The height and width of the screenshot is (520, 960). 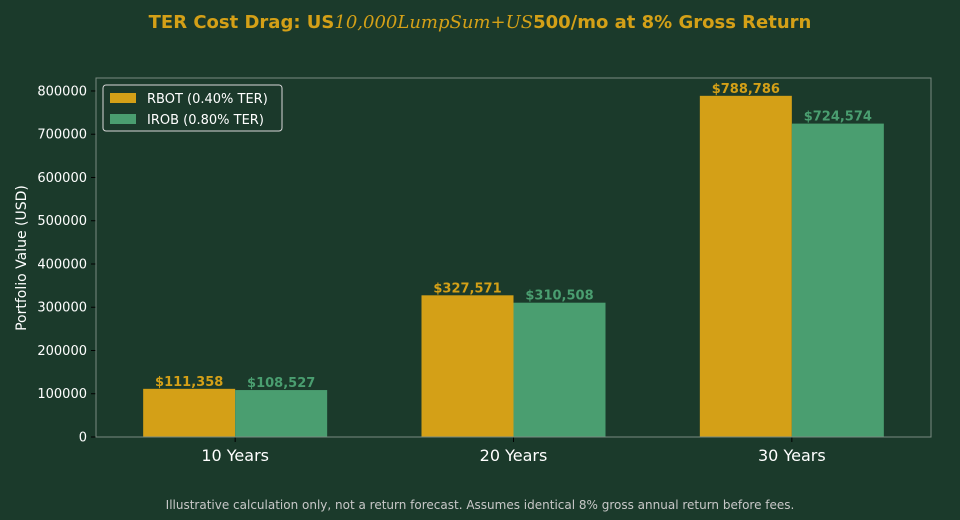 What do you see at coordinates (22, 258) in the screenshot?
I see `y-axis-label: Portfolio Value (USD)` at bounding box center [22, 258].